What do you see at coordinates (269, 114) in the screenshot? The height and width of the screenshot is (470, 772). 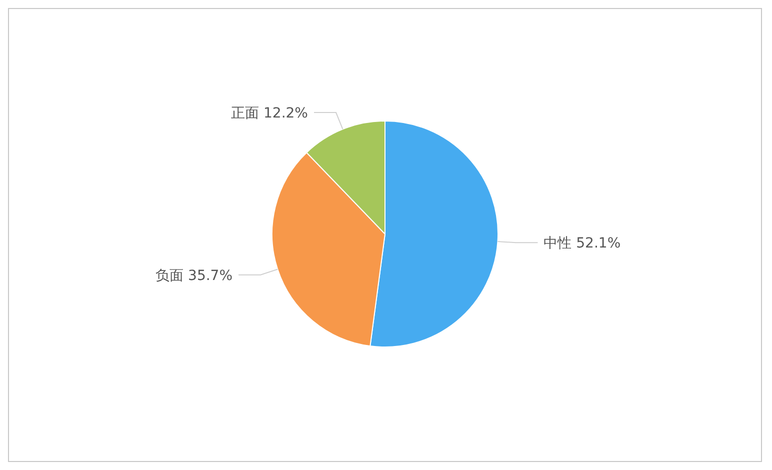 I see `slice-label: 正面 12.2%` at bounding box center [269, 114].